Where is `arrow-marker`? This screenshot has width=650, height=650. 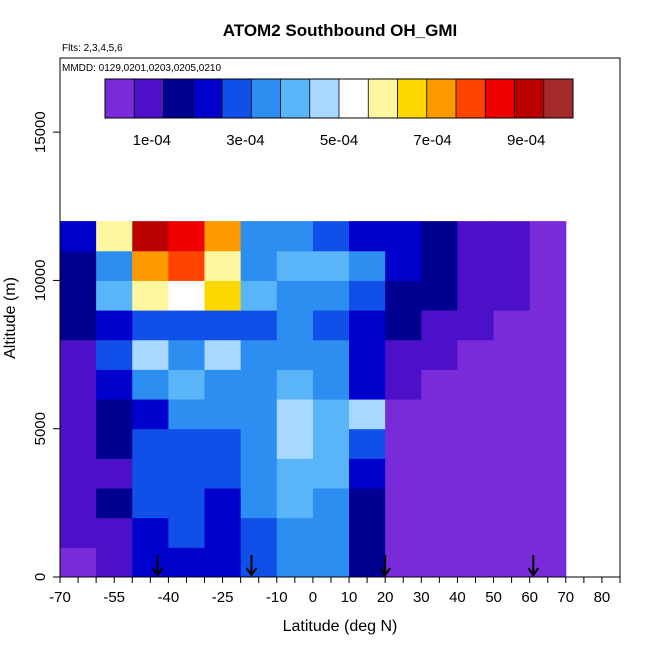
arrow-marker is located at coordinates (157, 566).